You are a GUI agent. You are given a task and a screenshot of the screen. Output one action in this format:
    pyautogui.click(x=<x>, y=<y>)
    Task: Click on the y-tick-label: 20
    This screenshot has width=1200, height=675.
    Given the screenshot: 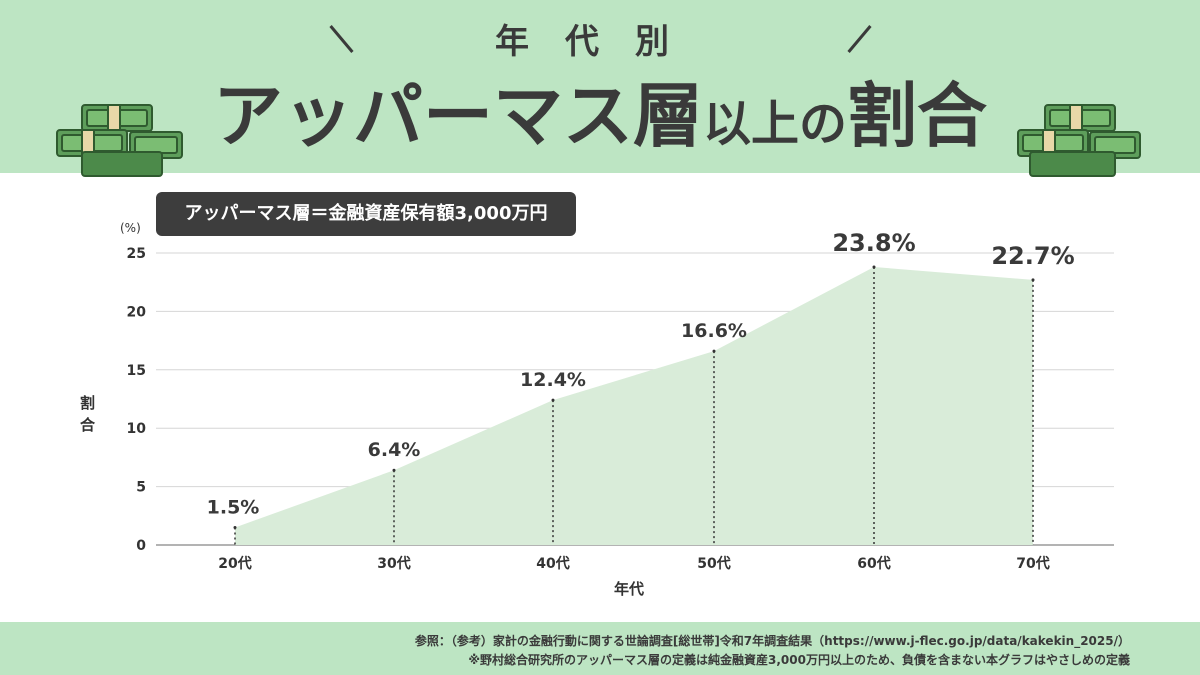 What is the action you would take?
    pyautogui.click(x=137, y=312)
    